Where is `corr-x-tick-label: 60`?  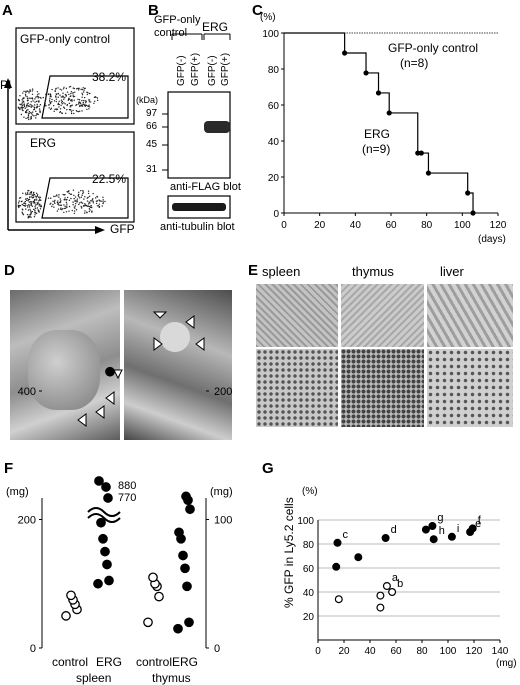
corr-x-tick-label: 60 is located at coordinates (396, 651).